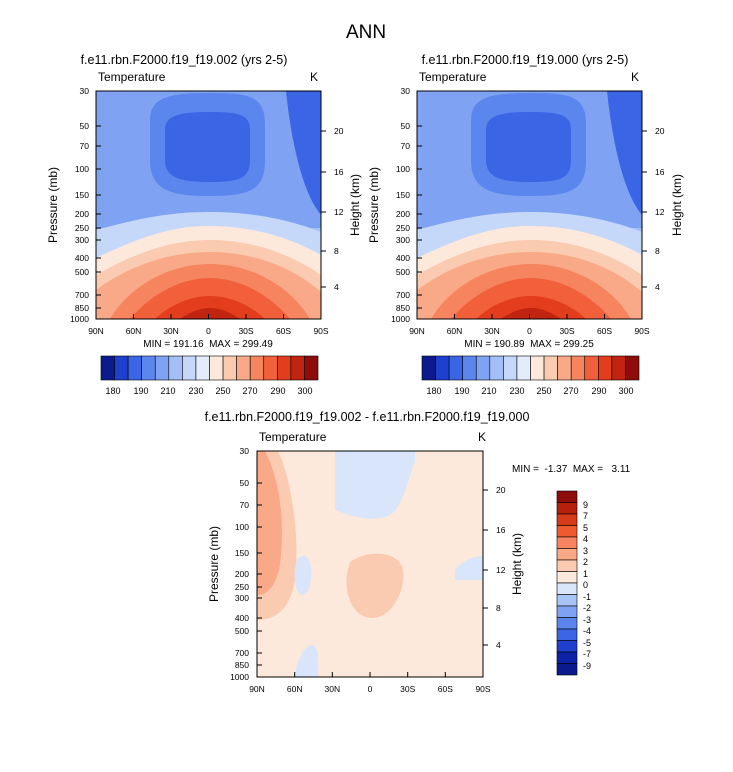 The image size is (733, 772). Describe the element at coordinates (585, 574) in the screenshot. I see `colorbar-label: 1` at that location.